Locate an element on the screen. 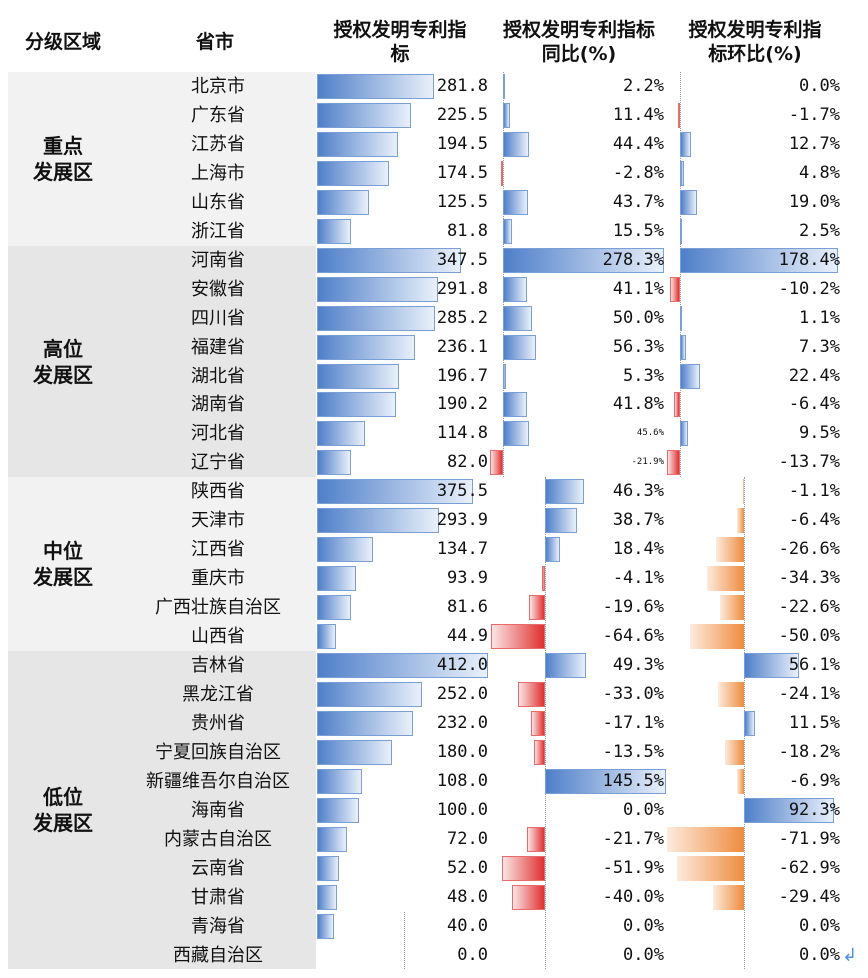  province-name: 江西省 is located at coordinates (218, 550).